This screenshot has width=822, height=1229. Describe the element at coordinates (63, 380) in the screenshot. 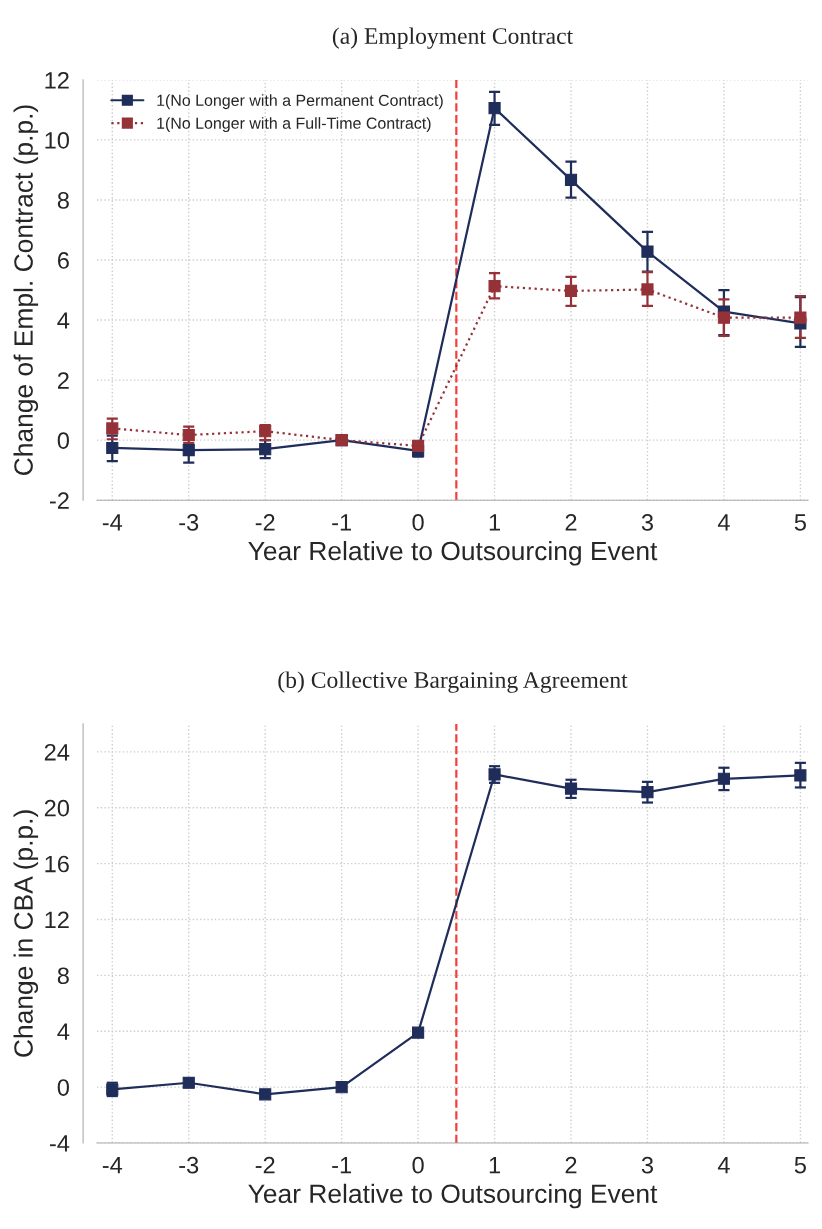

I see `y-tick-label: 2` at that location.